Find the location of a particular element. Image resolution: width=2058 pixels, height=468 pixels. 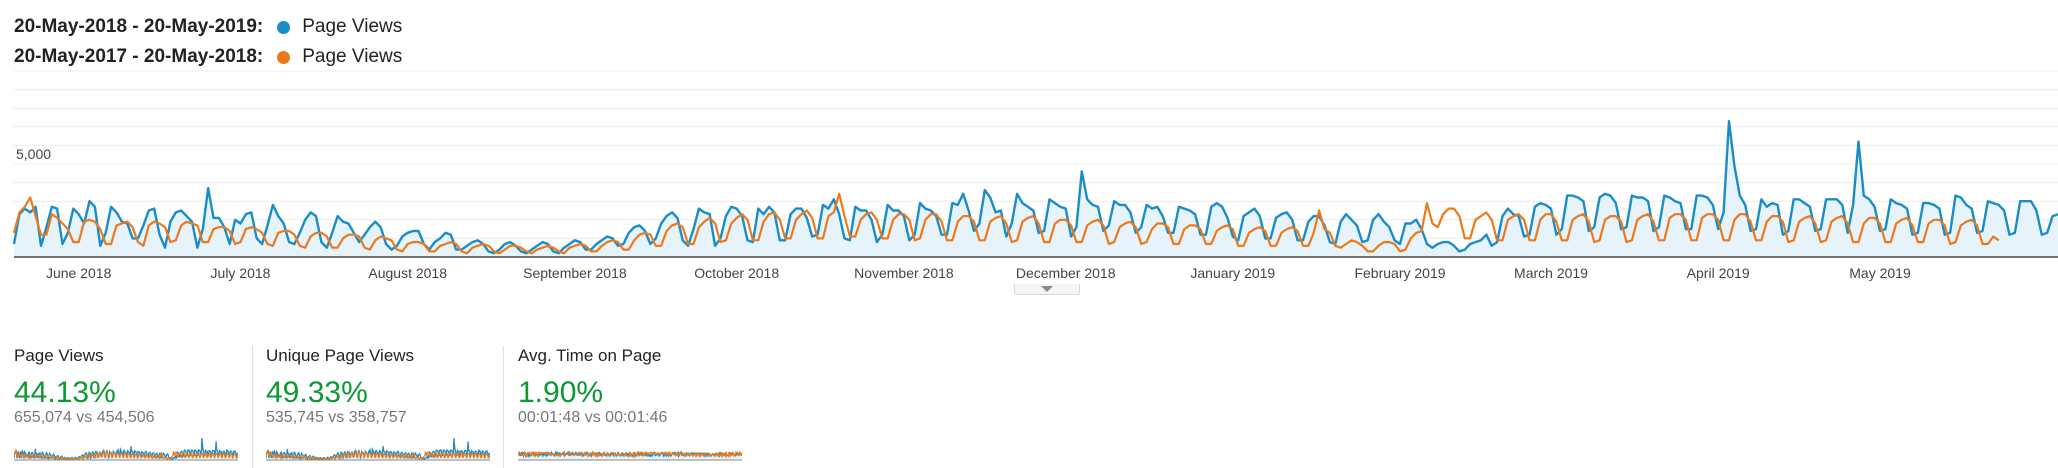

legend-previous-range: 20-May-2017 - 20-May-2018: is located at coordinates (139, 56).